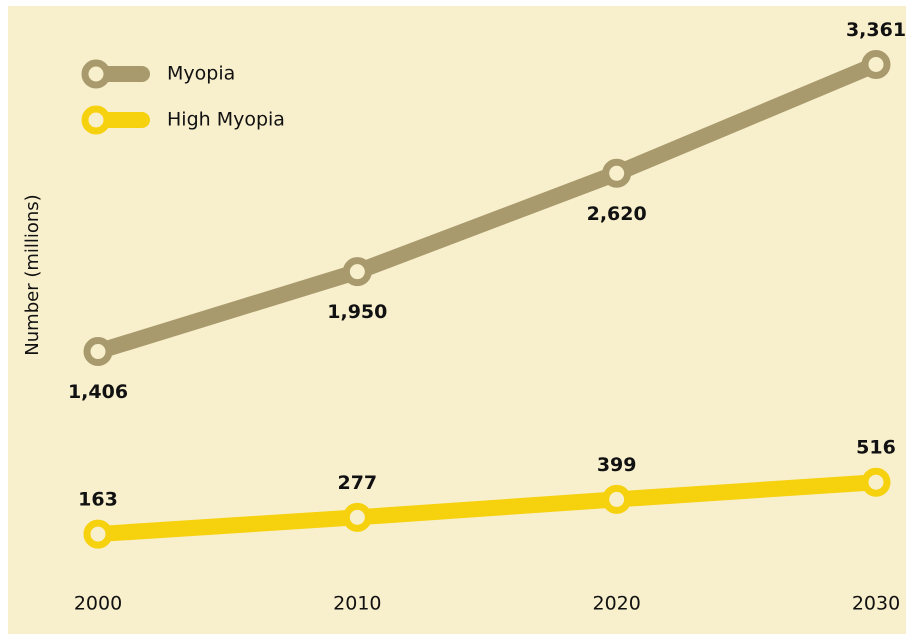 The width and height of the screenshot is (914, 642). I want to click on value-label: 163, so click(98, 500).